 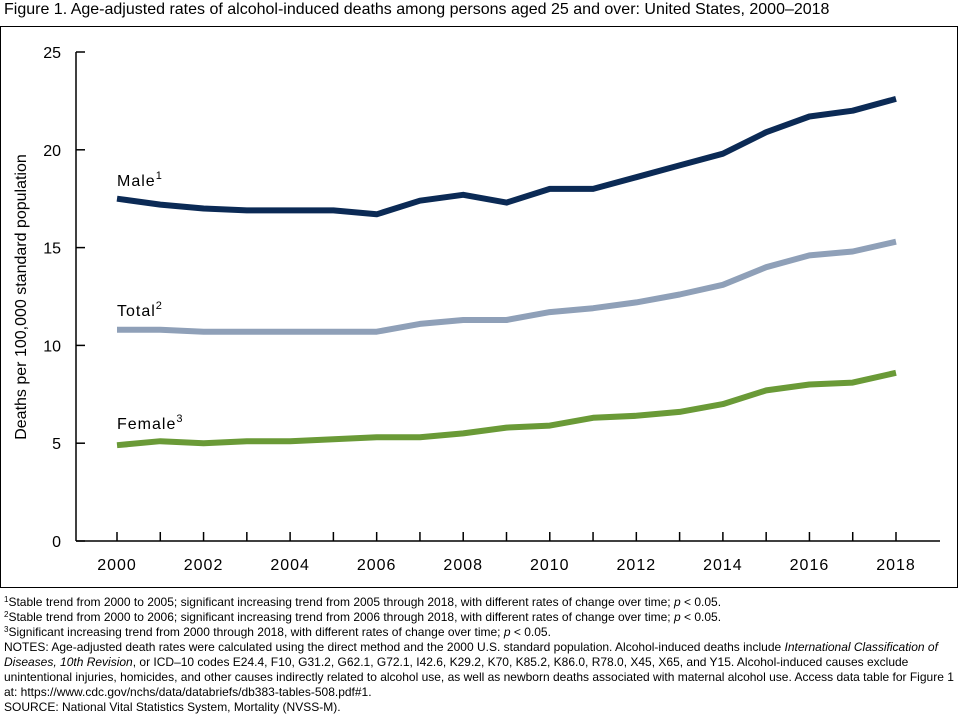 What do you see at coordinates (637, 565) in the screenshot?
I see `x-tick-label: 2012` at bounding box center [637, 565].